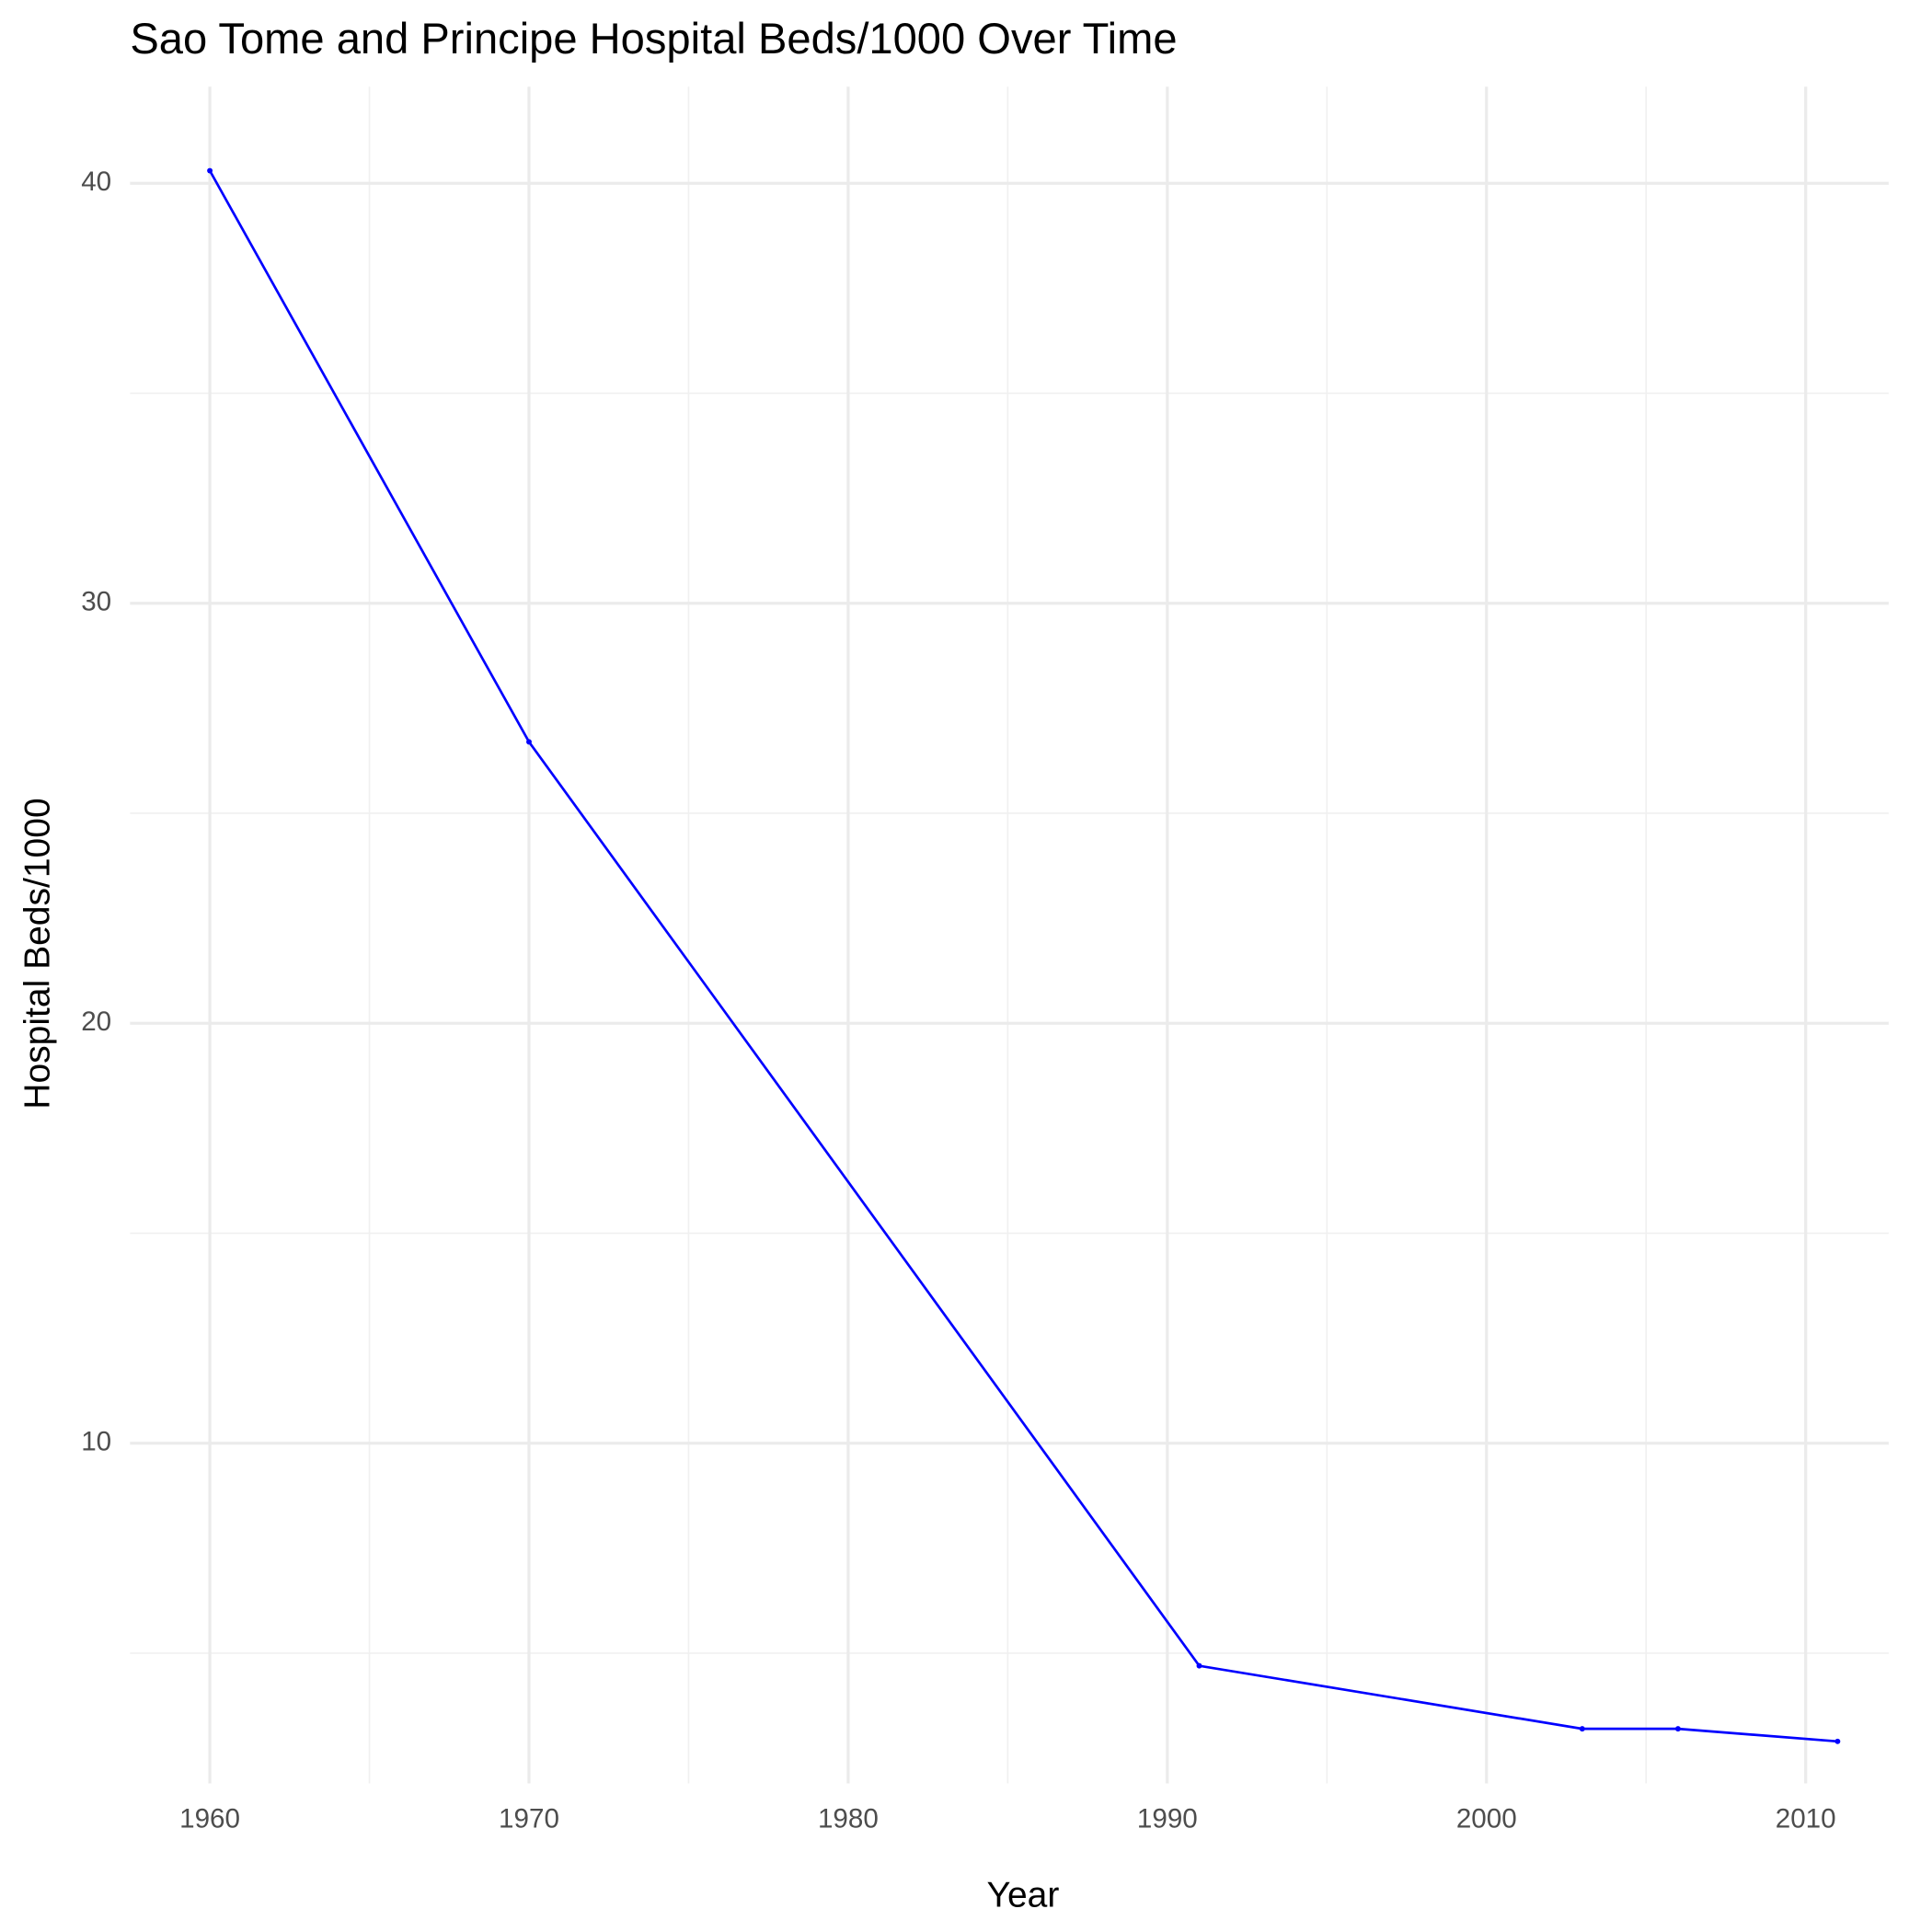  What do you see at coordinates (96, 1021) in the screenshot?
I see `y-tick-label: 20` at bounding box center [96, 1021].